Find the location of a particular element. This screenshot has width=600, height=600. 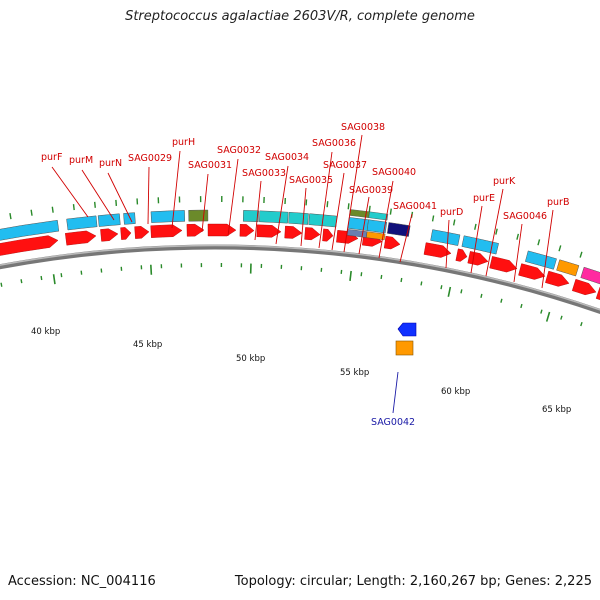

leader-purK is located at coordinates (494, 232).